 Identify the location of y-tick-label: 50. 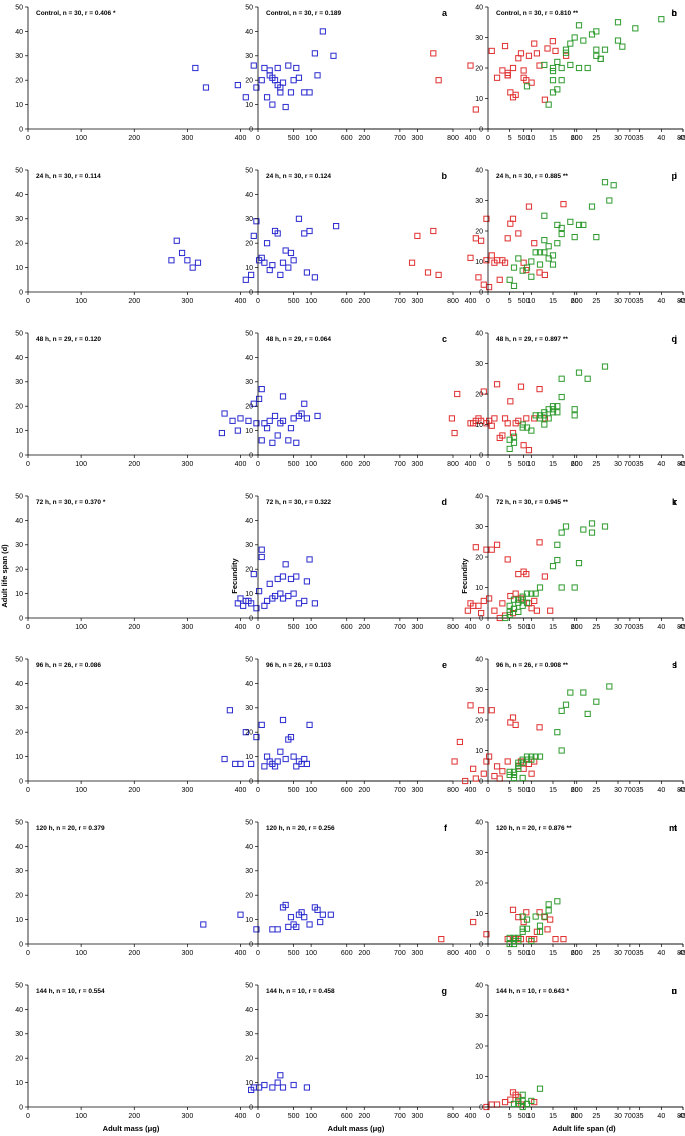
(249, 333).